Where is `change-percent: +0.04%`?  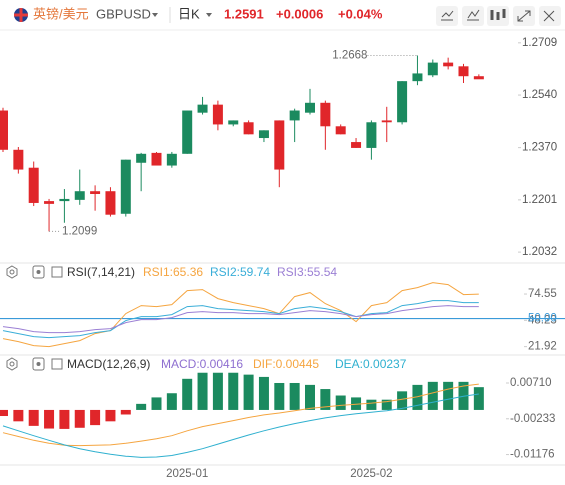 change-percent: +0.04% is located at coordinates (360, 13).